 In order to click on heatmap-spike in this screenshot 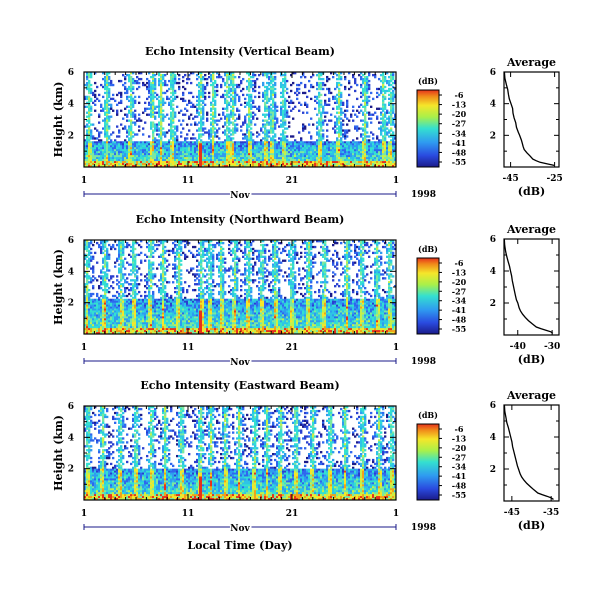, I will do `click(200, 155)`.